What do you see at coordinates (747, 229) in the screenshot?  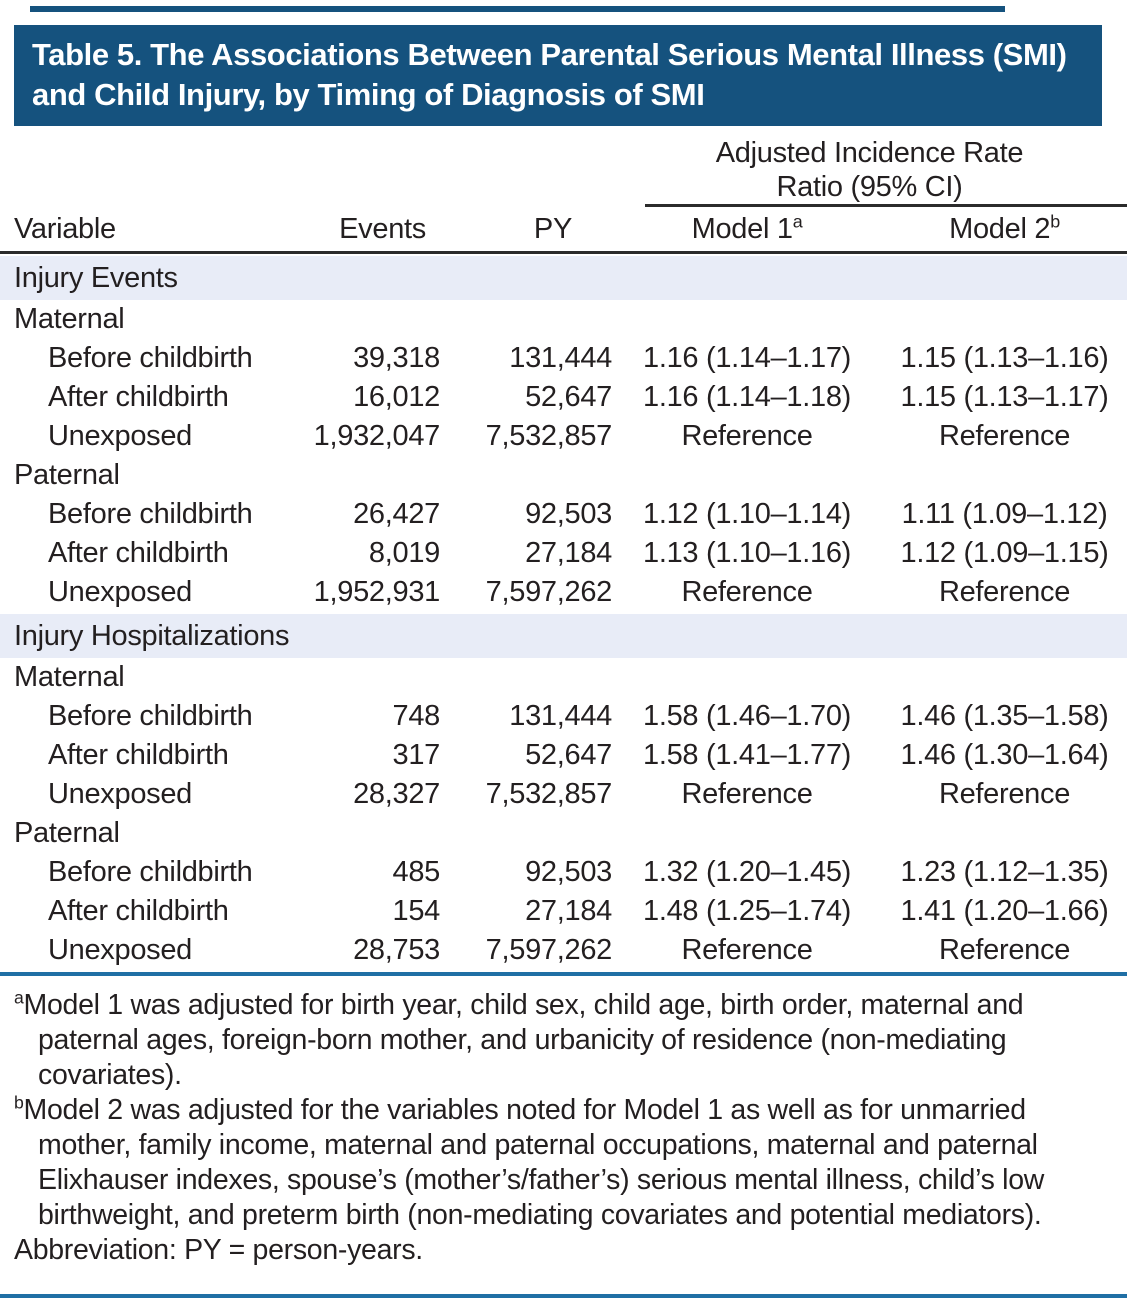 I see `col-header-model1: Model 1a` at bounding box center [747, 229].